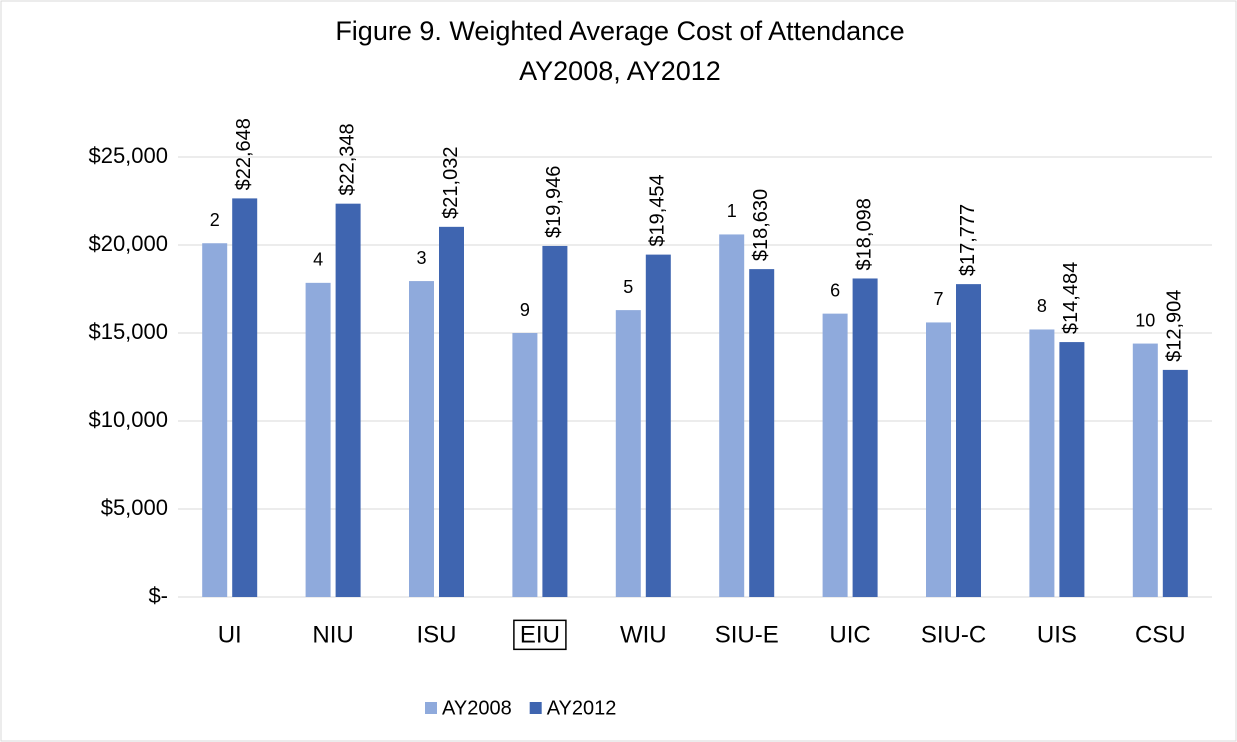 This screenshot has width=1237, height=742. I want to click on rank-label: 8, so click(1042, 306).